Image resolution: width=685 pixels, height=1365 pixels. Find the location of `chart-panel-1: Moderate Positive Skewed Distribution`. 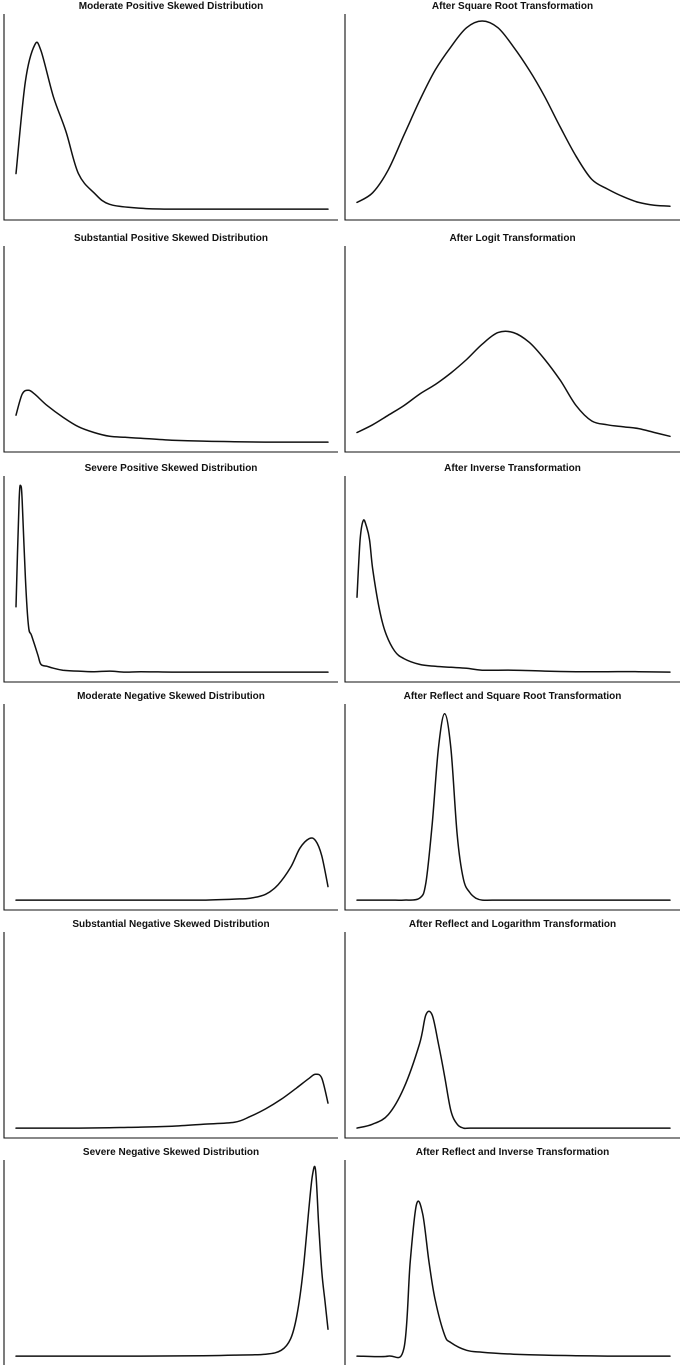

chart-panel-1: Moderate Positive Skewed Distribution is located at coordinates (170, 111).